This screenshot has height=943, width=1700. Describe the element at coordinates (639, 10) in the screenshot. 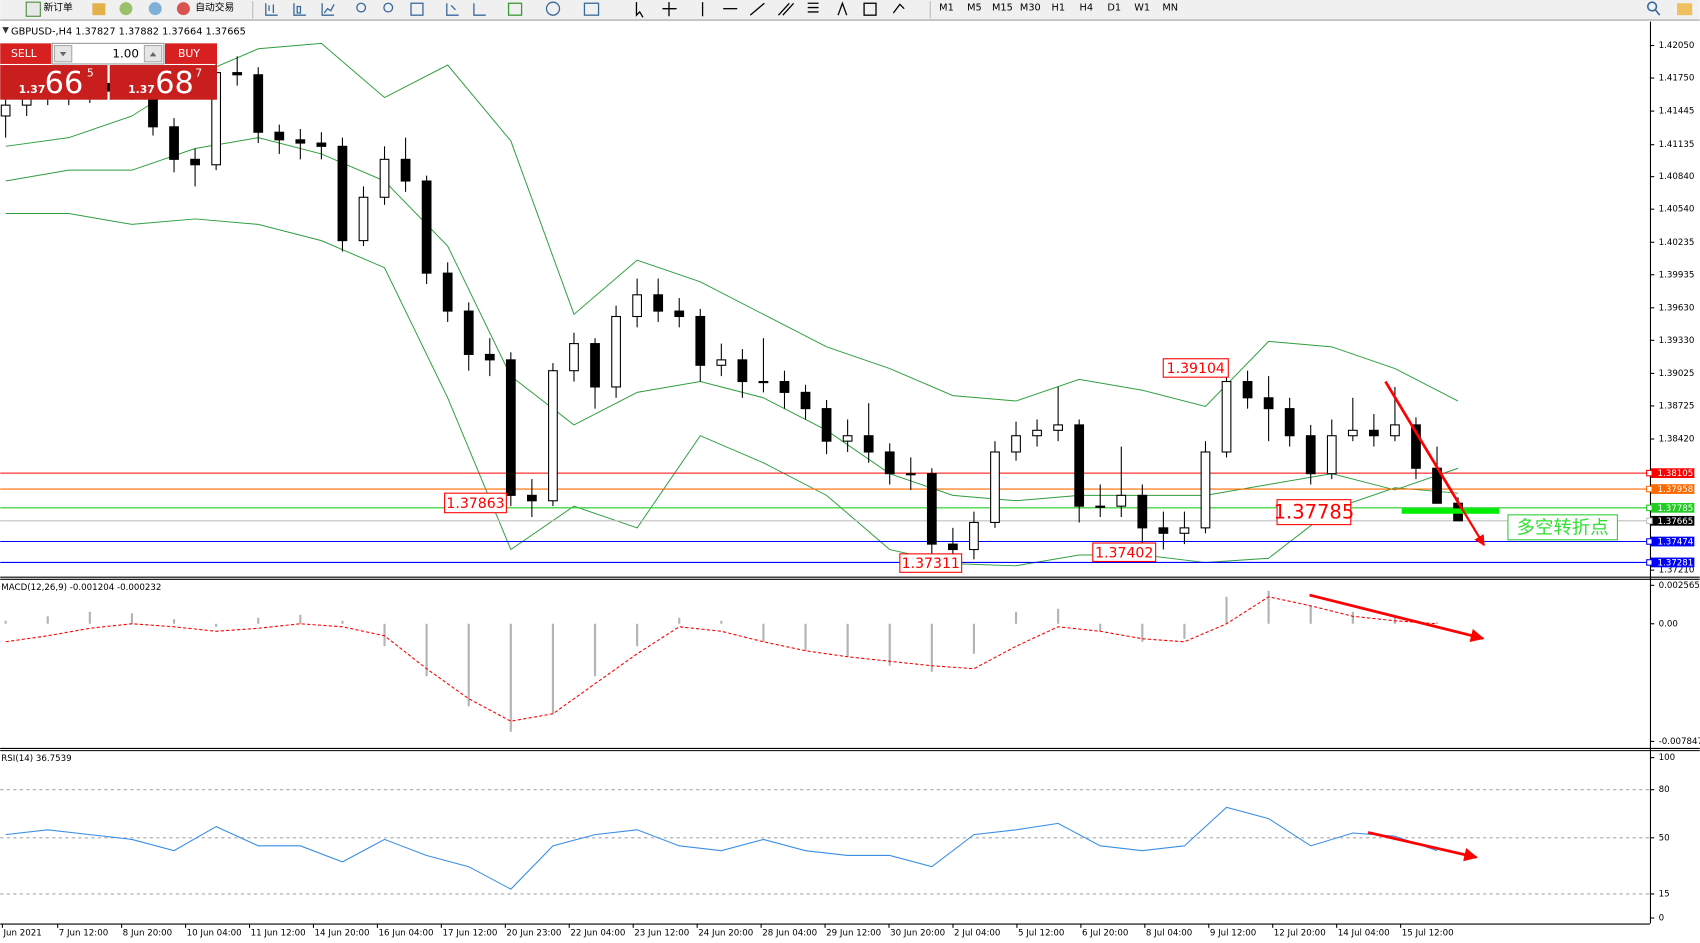

I see `cursor-icon` at that location.